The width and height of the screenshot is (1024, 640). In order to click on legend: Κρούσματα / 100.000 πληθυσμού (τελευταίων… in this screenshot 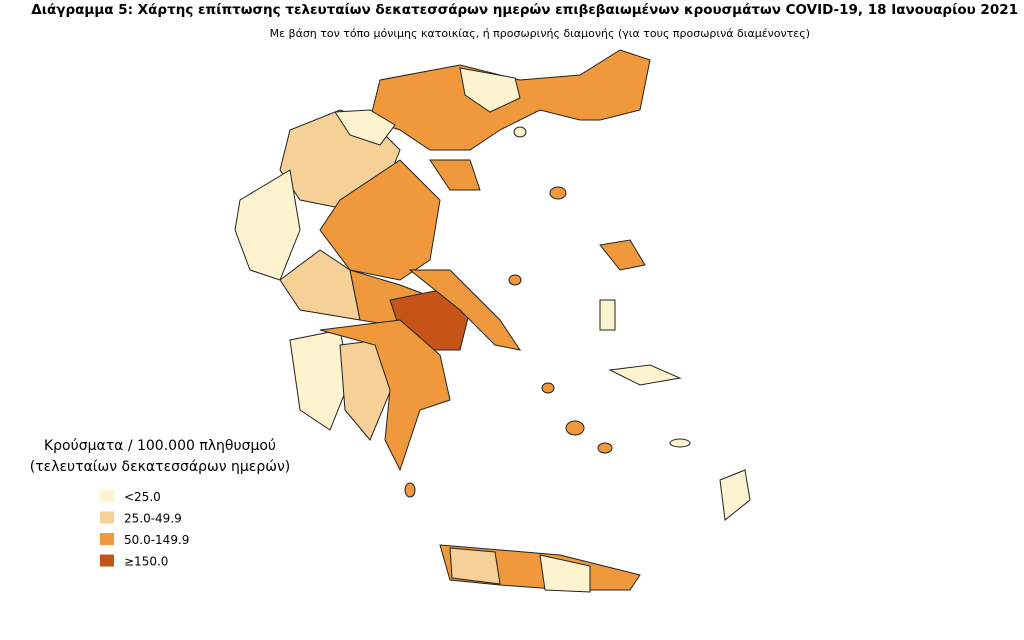, I will do `click(160, 503)`.